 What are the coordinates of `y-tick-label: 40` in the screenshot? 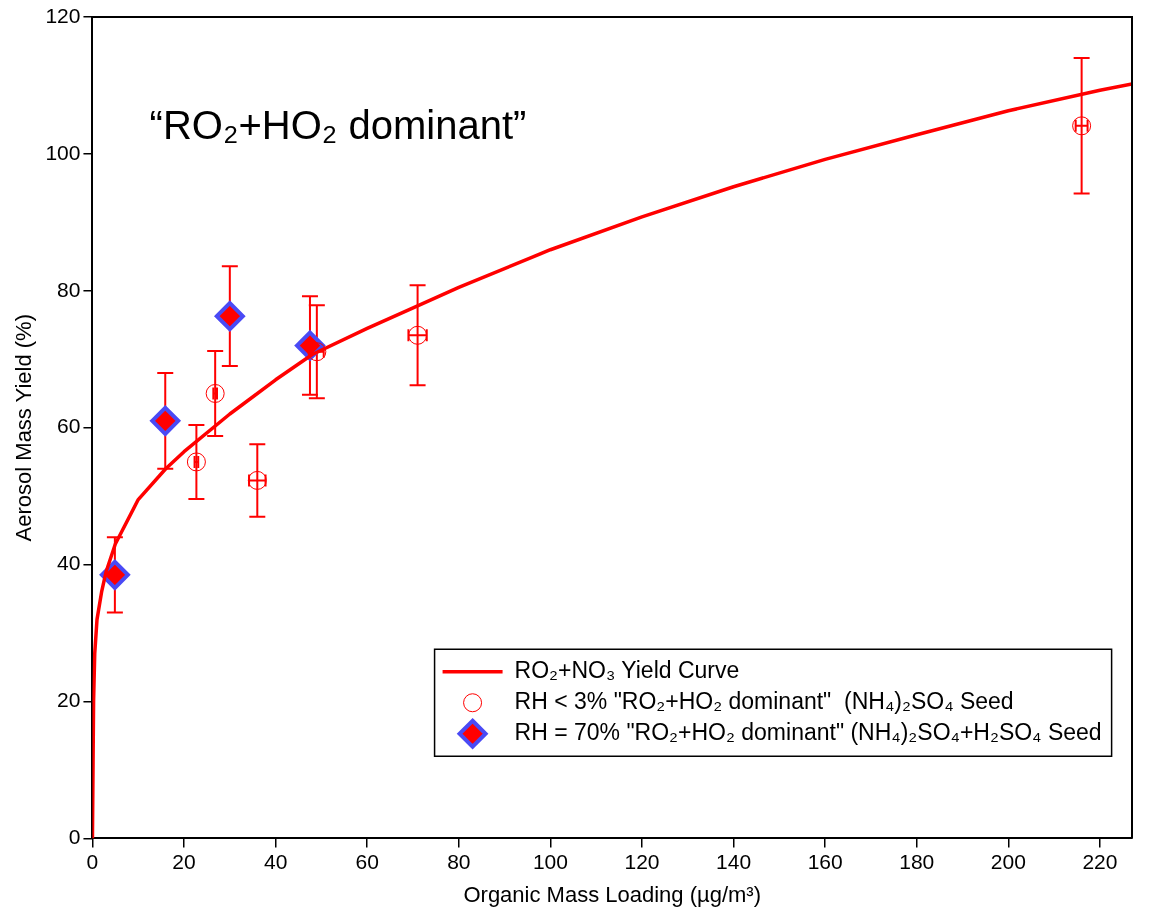 It's located at (69, 563).